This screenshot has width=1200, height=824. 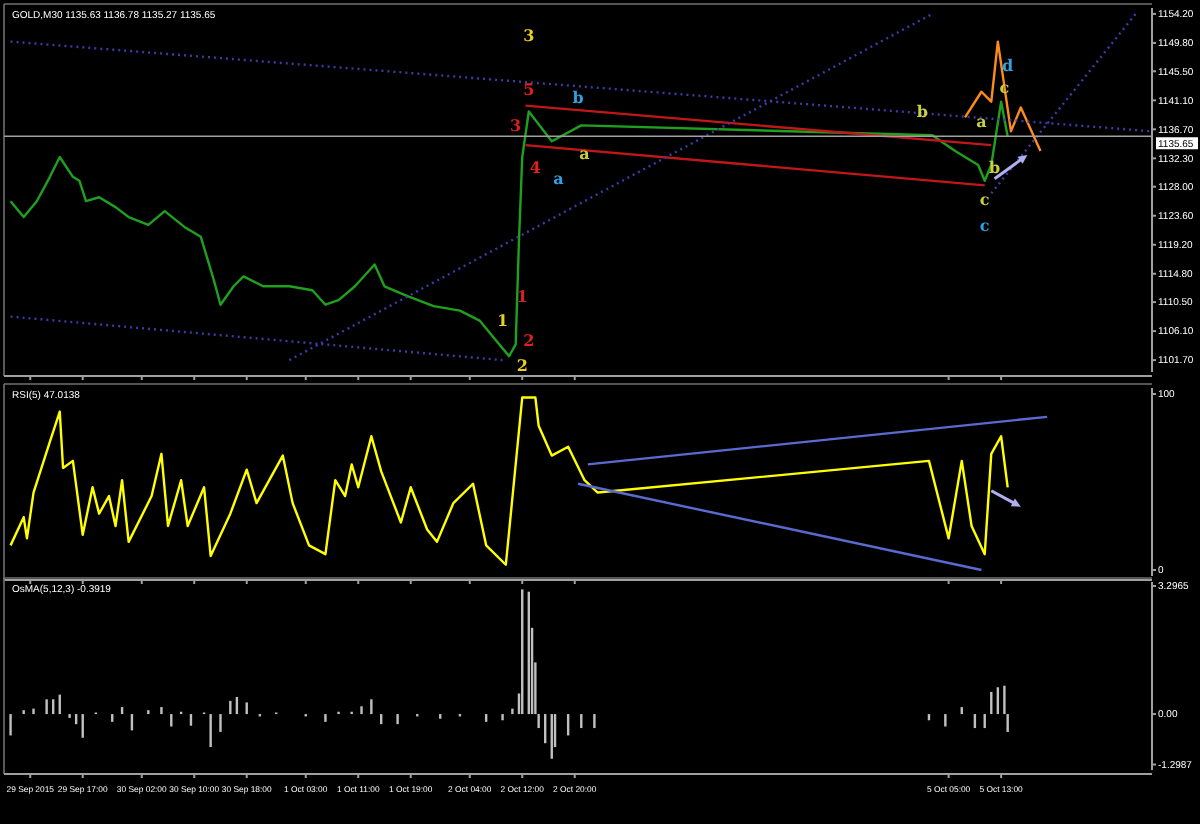 What do you see at coordinates (529, 88) in the screenshot?
I see `annotation: 5` at bounding box center [529, 88].